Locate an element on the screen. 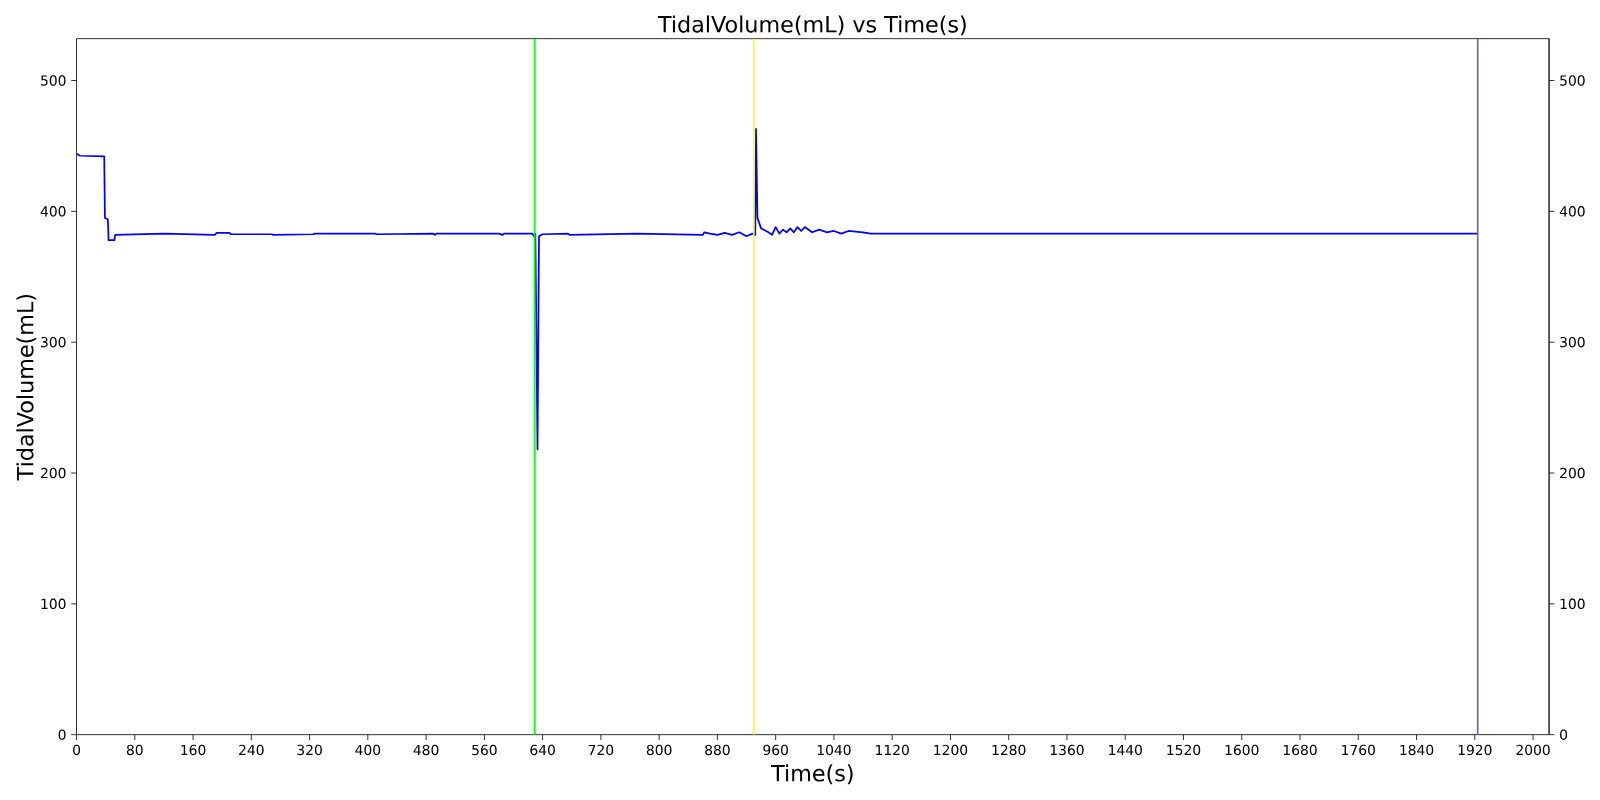  x-tick-label: 1280 is located at coordinates (1009, 750).